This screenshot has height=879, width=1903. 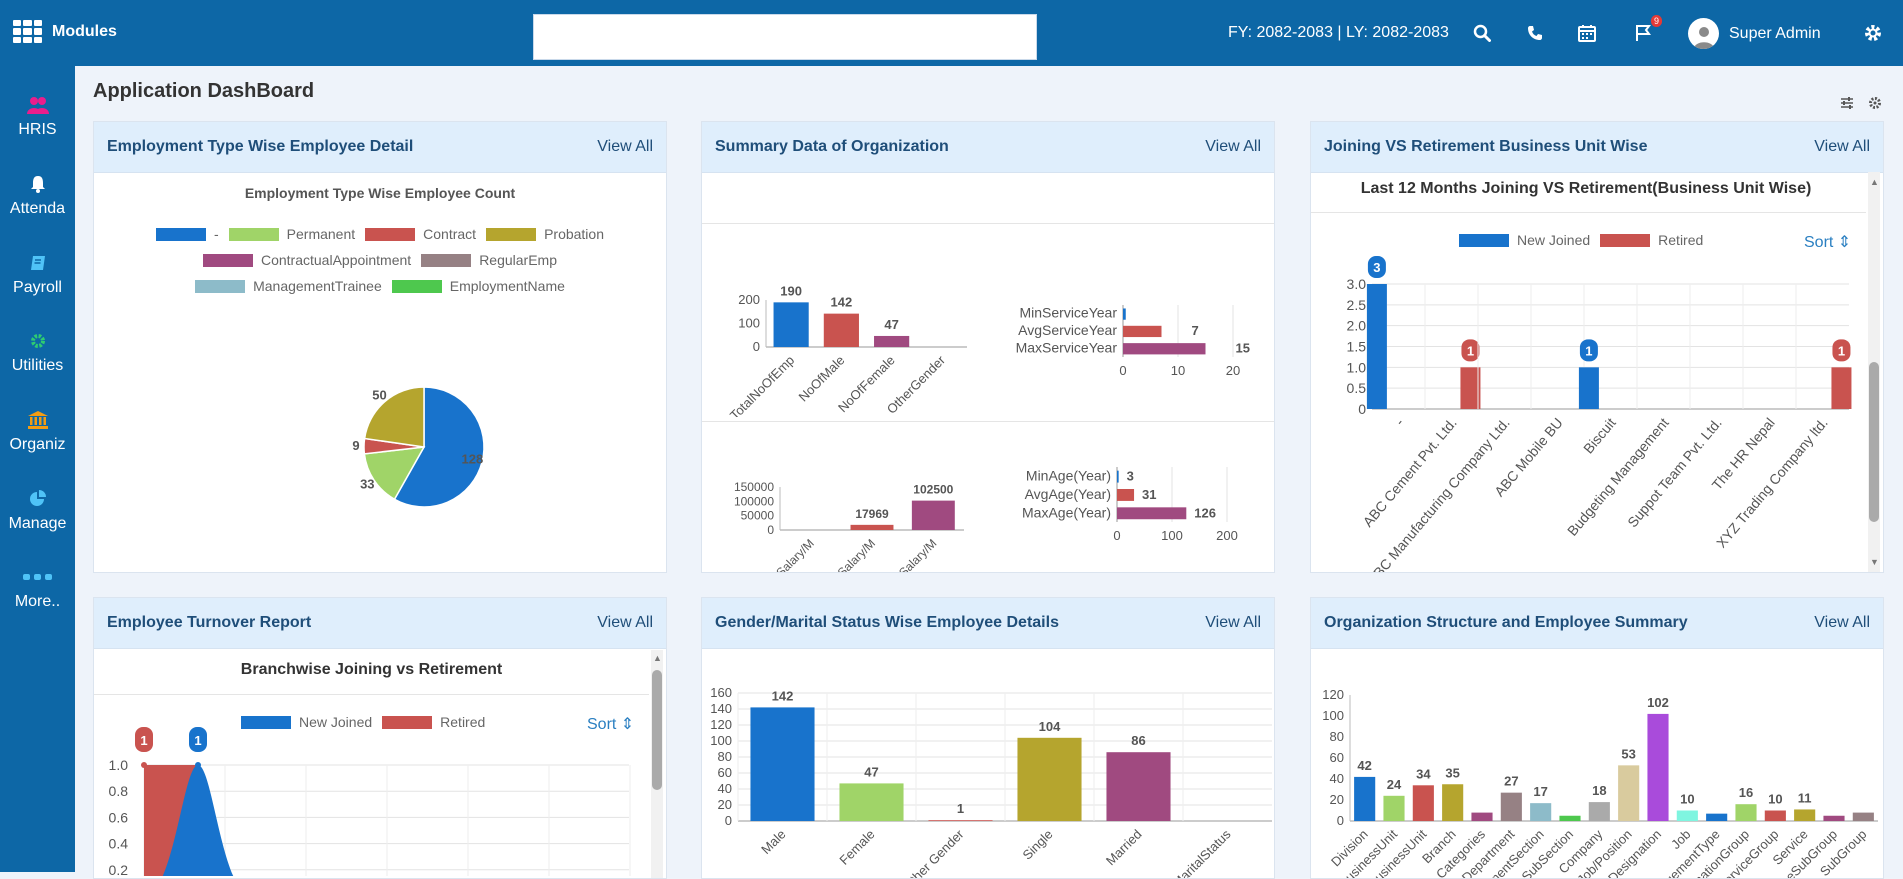 I want to click on legend-item: Contract, so click(x=420, y=234).